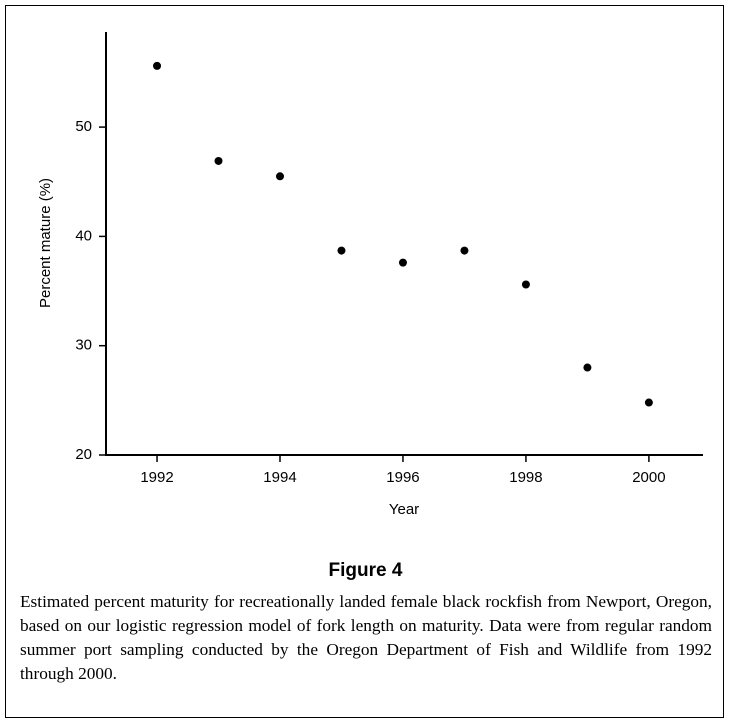 The height and width of the screenshot is (725, 731). I want to click on x-tick-label: 1994, so click(279, 477).